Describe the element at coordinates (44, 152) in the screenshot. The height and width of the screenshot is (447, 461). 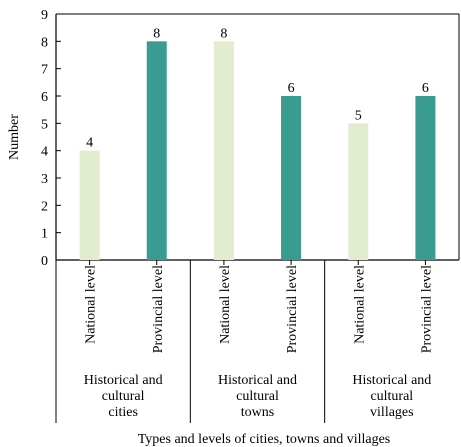
I see `y-tick-label: 4` at that location.